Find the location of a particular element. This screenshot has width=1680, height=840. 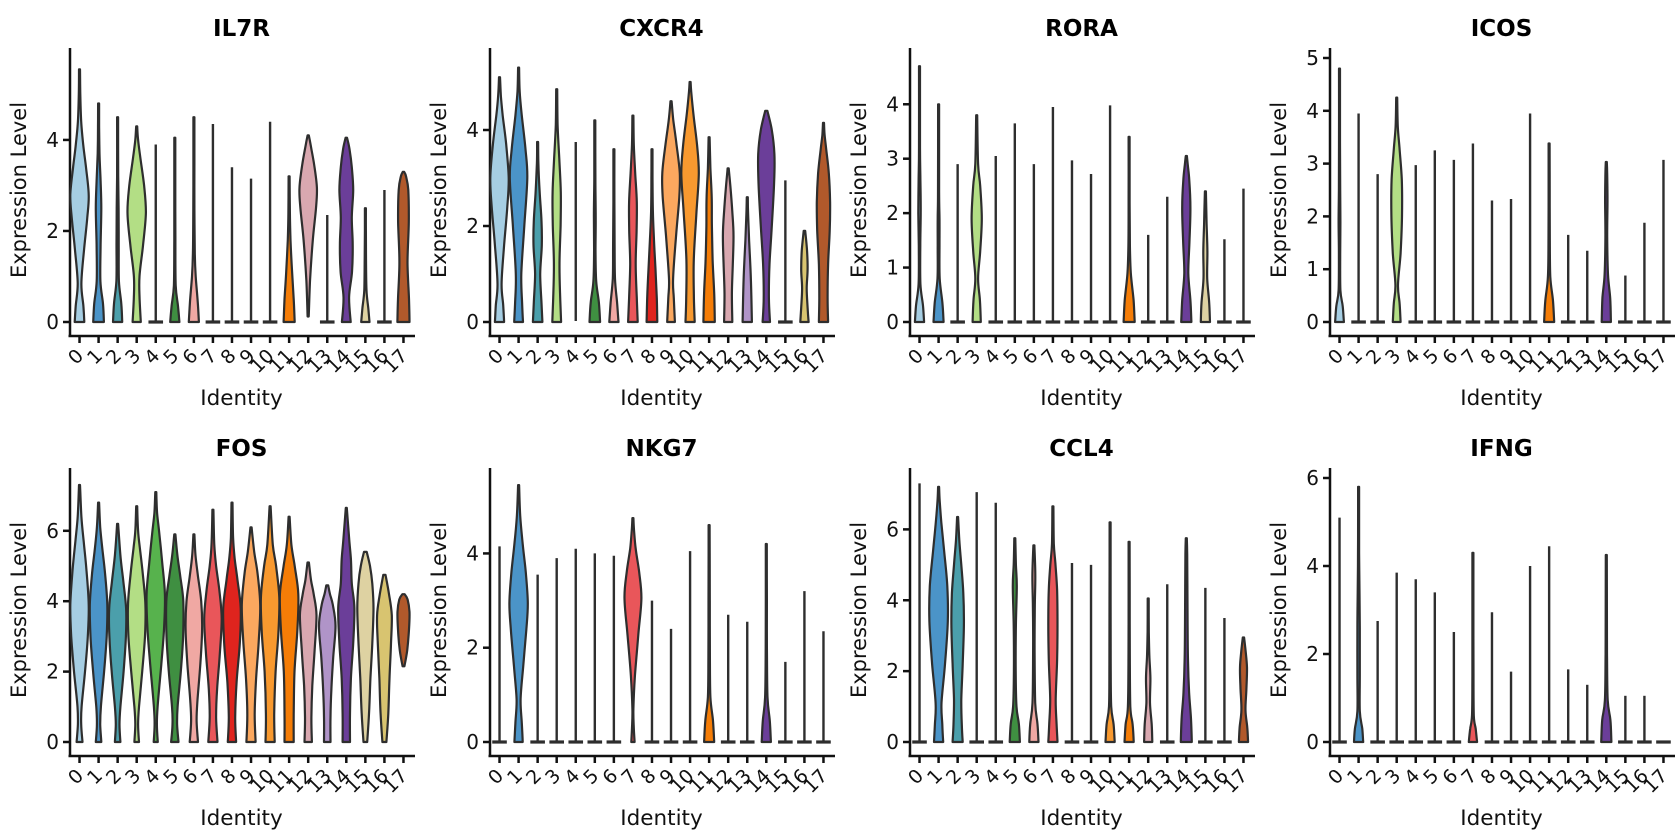

x-tick-label: 6 is located at coordinates (190, 777).